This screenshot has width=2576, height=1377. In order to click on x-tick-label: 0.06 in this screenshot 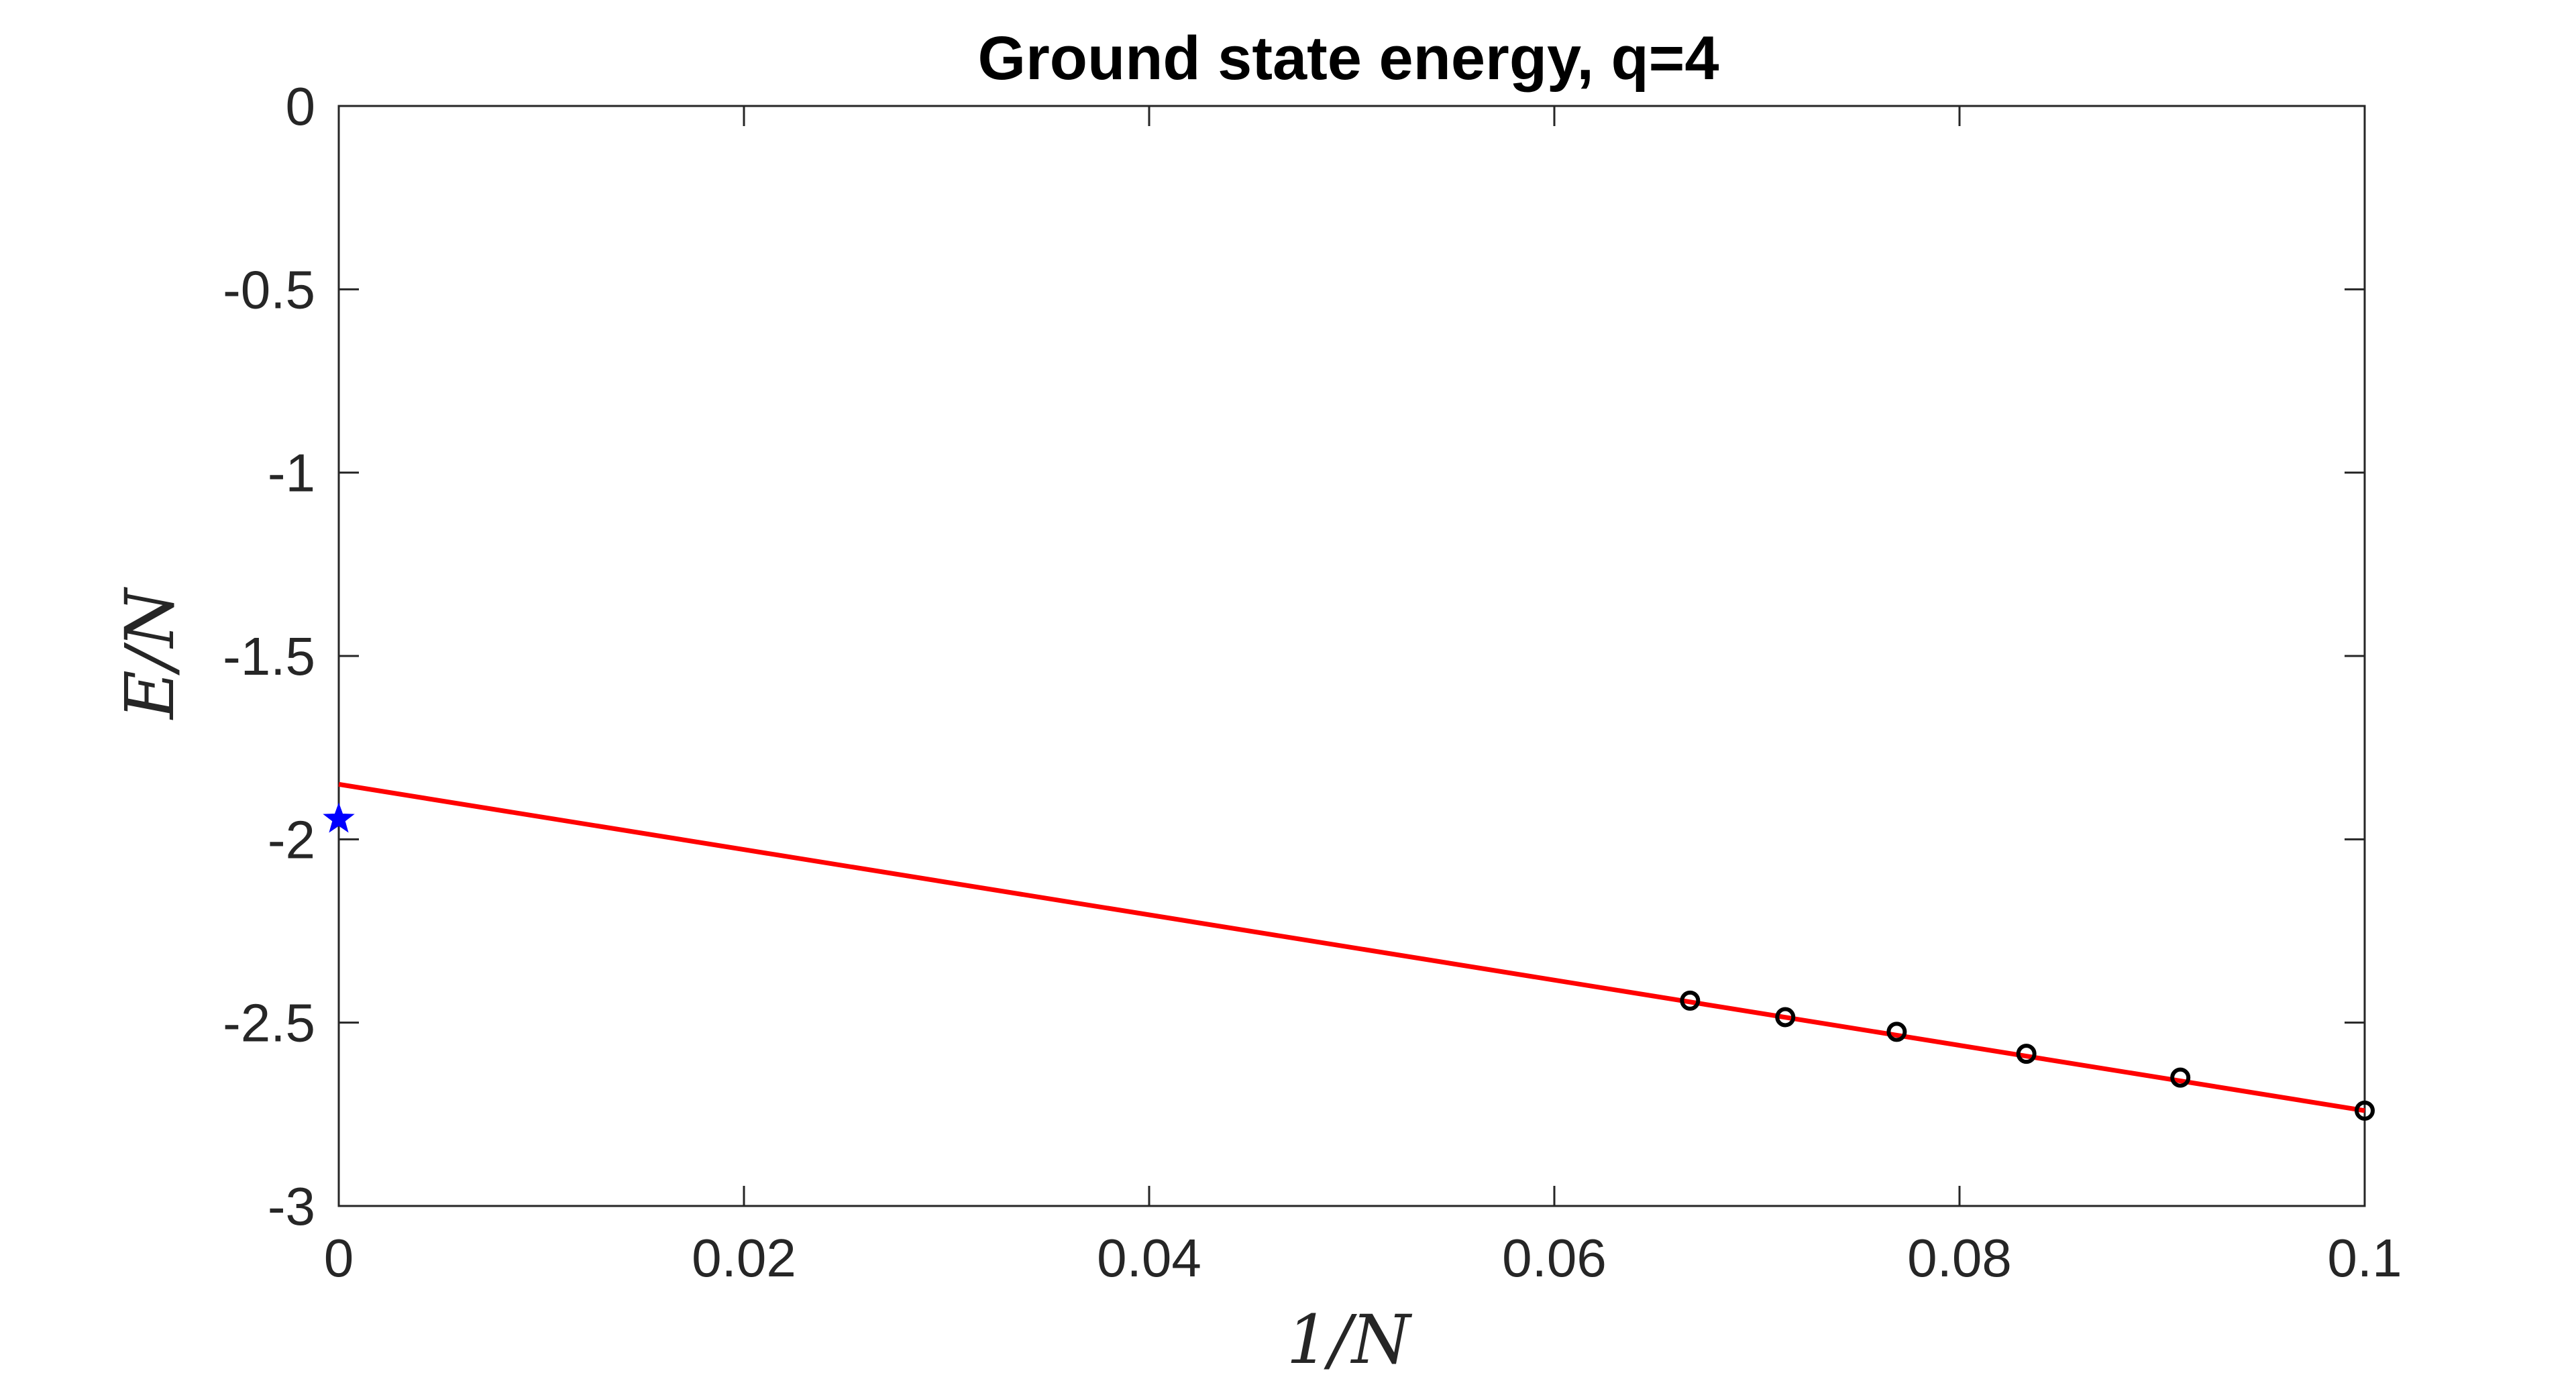, I will do `click(1554, 1258)`.